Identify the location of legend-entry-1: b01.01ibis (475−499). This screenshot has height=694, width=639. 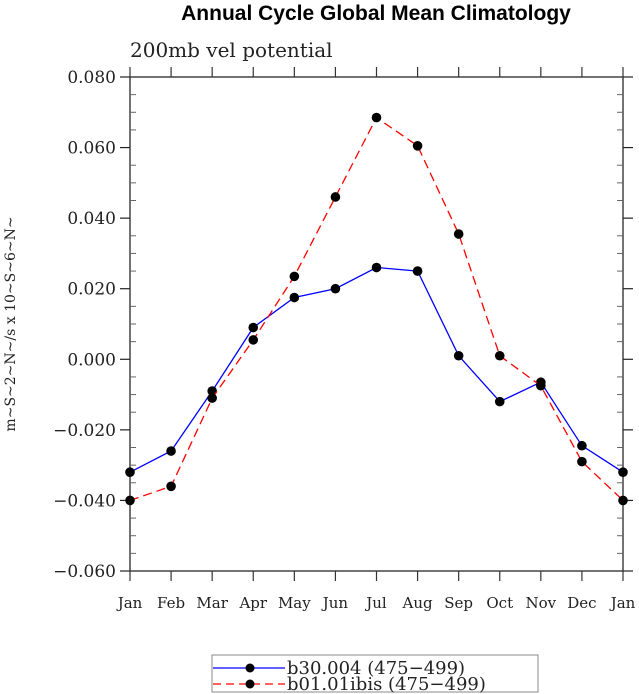
(349, 684).